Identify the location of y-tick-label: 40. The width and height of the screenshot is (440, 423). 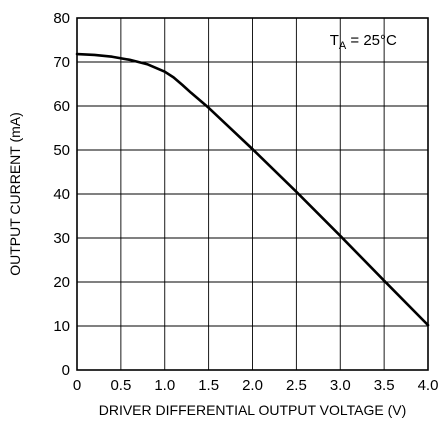
(61, 194).